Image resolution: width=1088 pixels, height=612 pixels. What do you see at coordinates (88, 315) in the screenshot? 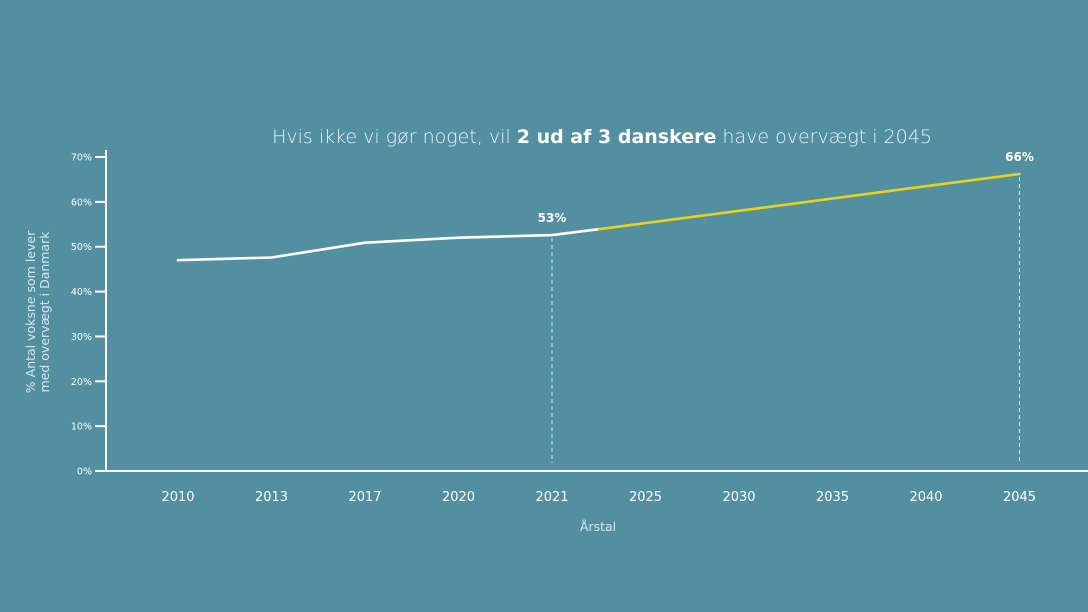
I see `y-ticks: 0% 10% 20% 30% 40% 50% 60% 70%` at bounding box center [88, 315].